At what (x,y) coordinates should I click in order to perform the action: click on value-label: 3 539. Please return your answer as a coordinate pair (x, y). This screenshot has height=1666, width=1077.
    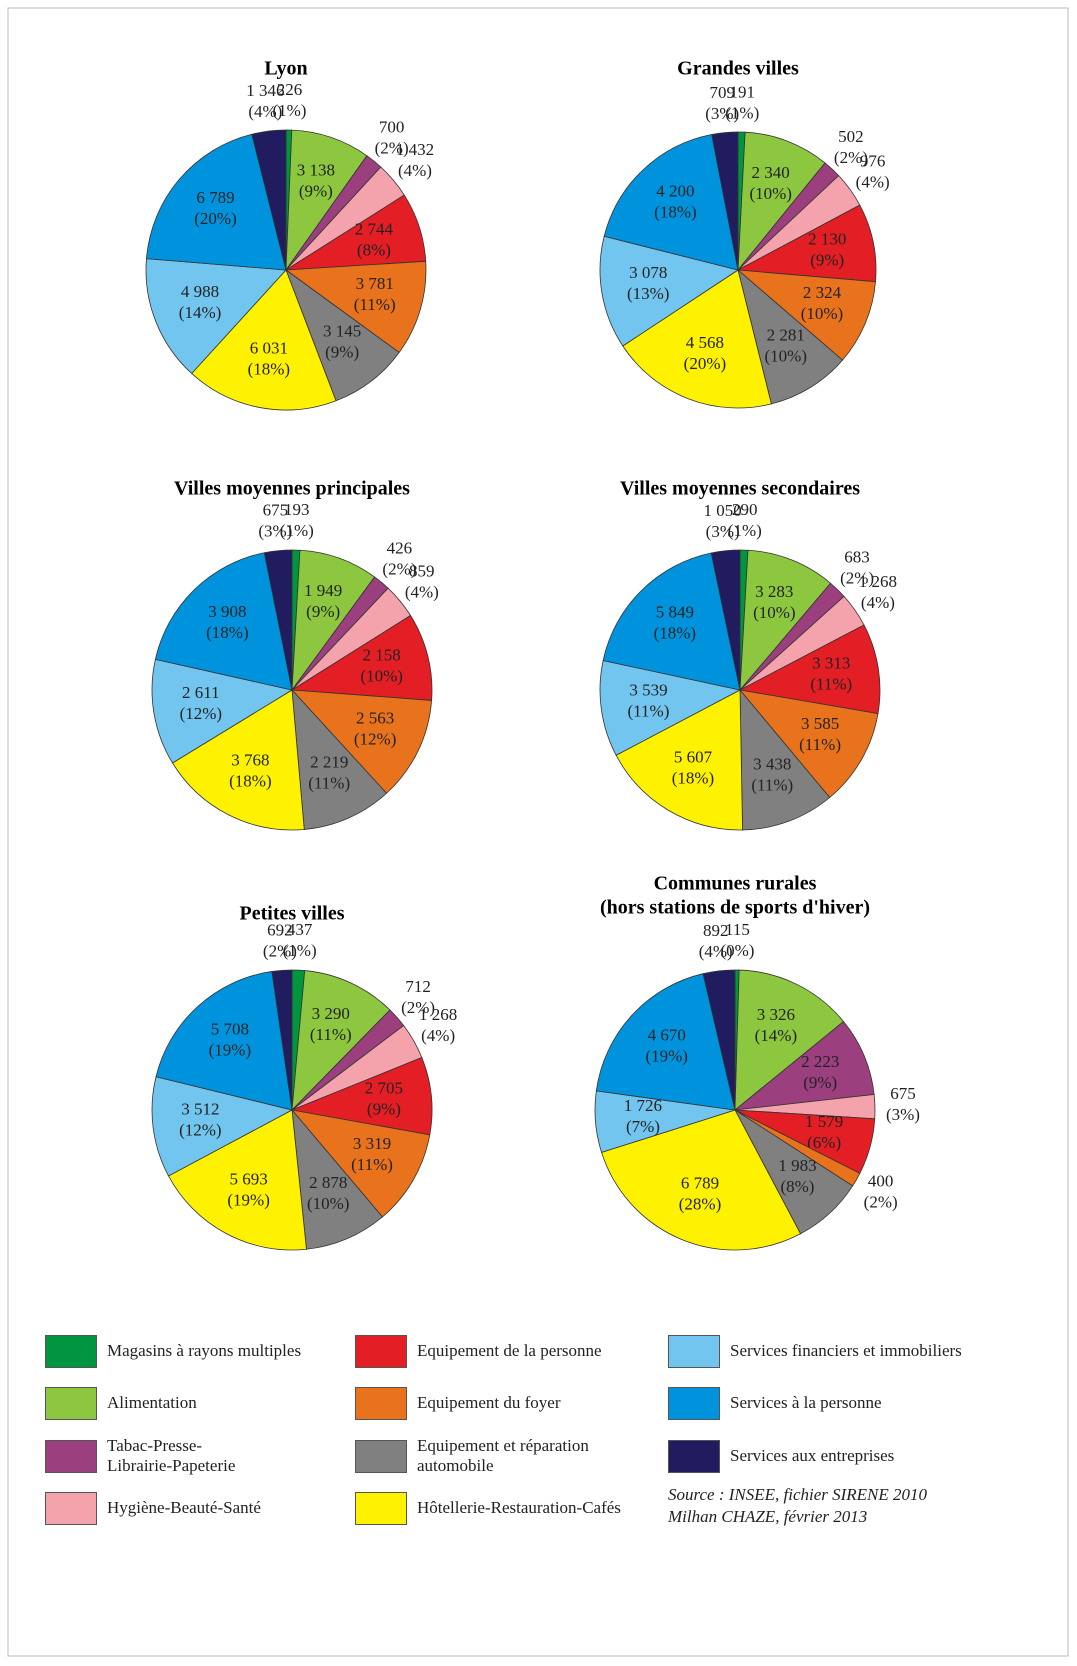
    Looking at the image, I should click on (648, 689).